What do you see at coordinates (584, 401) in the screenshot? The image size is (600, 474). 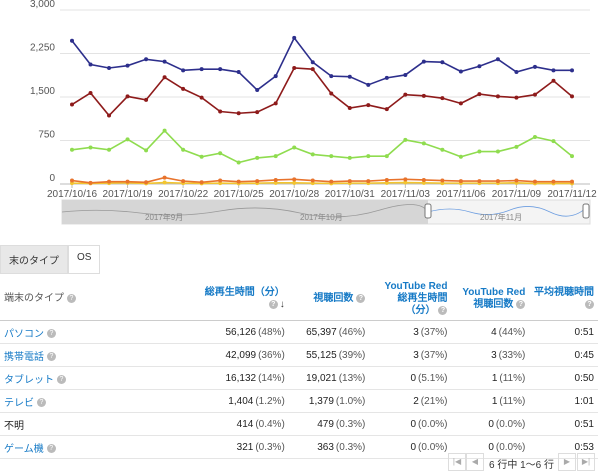 I see `cell-value: 1:01` at bounding box center [584, 401].